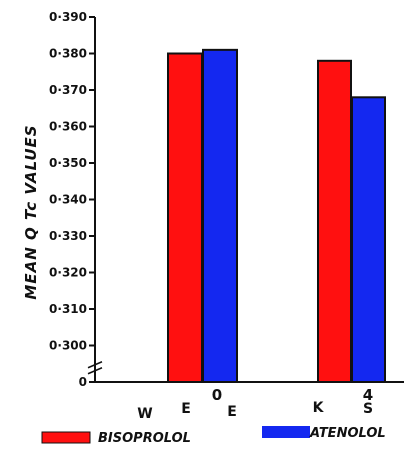 This screenshot has width=409, height=451. I want to click on y-tick-label: 0·370, so click(68, 90).